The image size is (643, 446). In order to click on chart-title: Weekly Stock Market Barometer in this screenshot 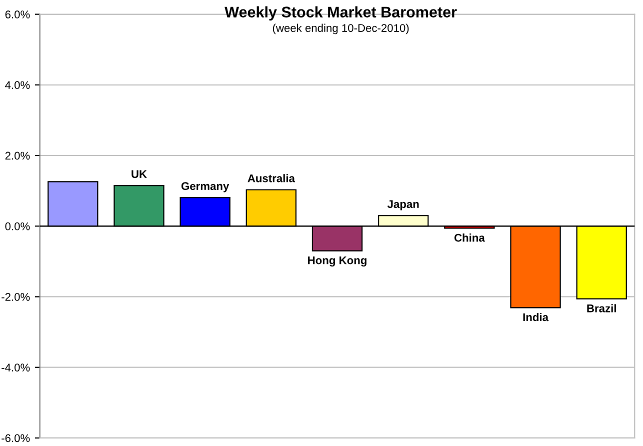, I will do `click(340, 13)`.